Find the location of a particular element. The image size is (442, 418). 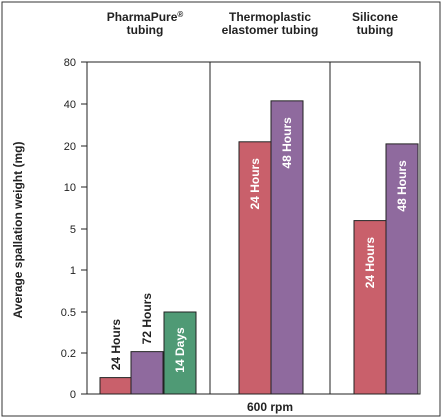

bar-label: 14 Days is located at coordinates (180, 350).